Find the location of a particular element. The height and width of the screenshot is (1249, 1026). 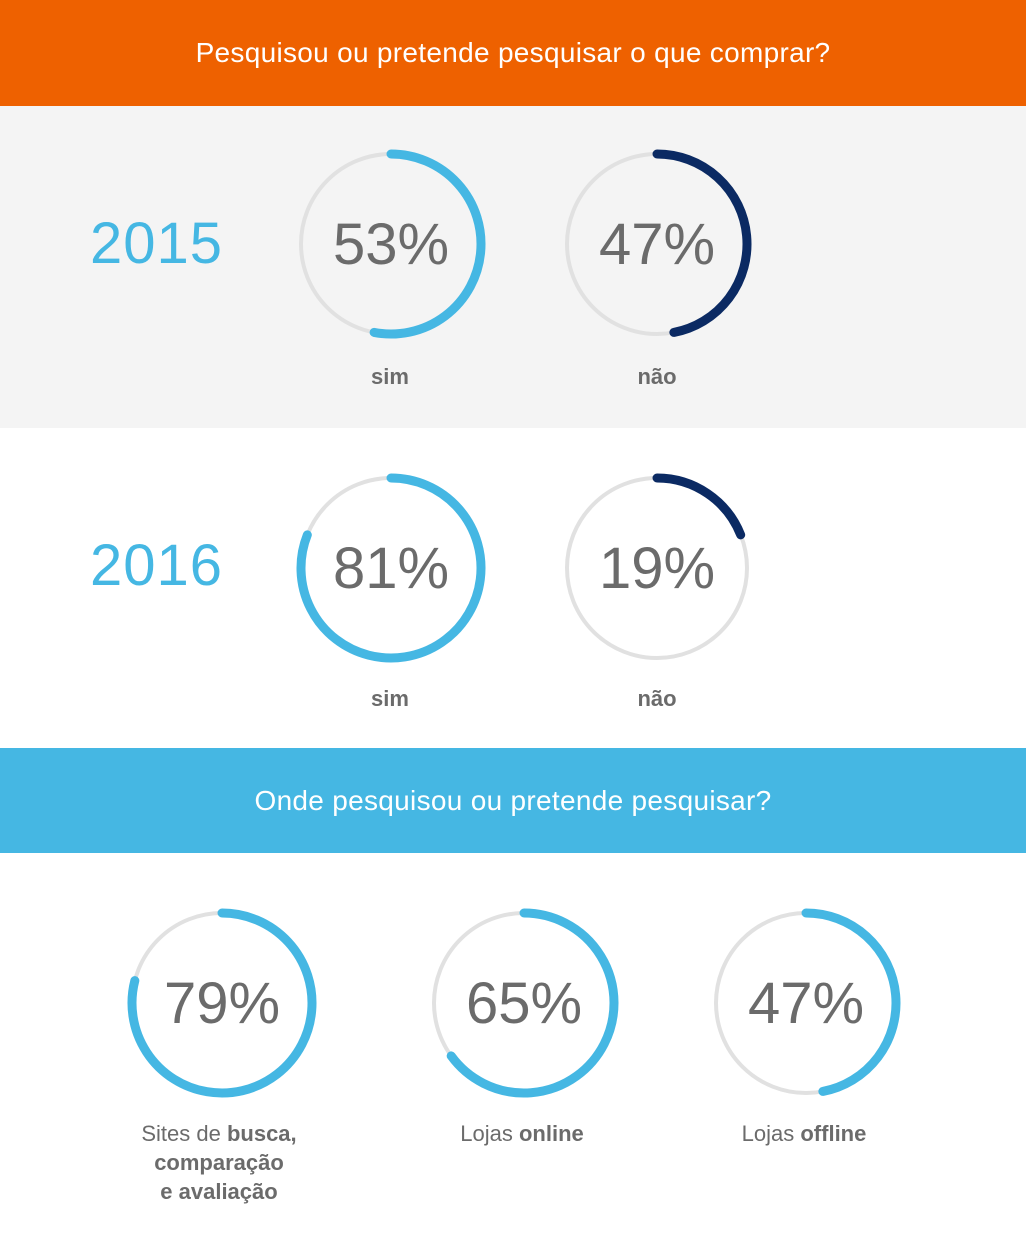

donut-percentage: 81% is located at coordinates (391, 568).